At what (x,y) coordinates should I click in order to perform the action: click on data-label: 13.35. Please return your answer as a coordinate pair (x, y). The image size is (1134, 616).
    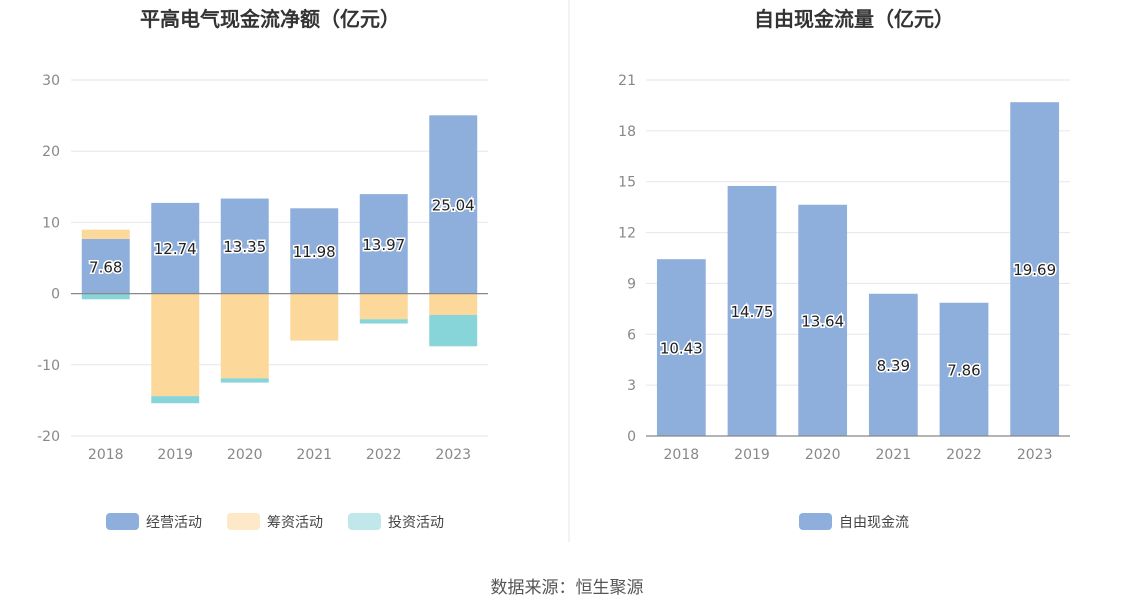
    Looking at the image, I should click on (244, 247).